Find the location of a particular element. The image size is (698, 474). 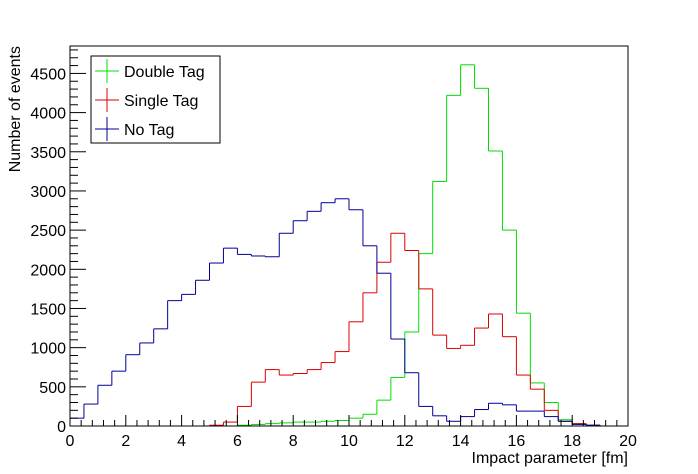

legend-entry: Single Tag is located at coordinates (146, 100).